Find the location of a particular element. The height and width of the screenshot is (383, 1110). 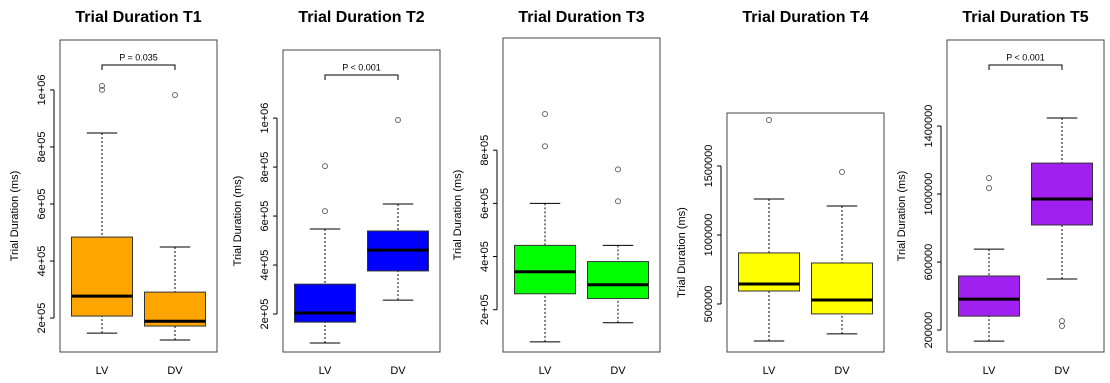

y-tick-label: 1400000 is located at coordinates (929, 126).